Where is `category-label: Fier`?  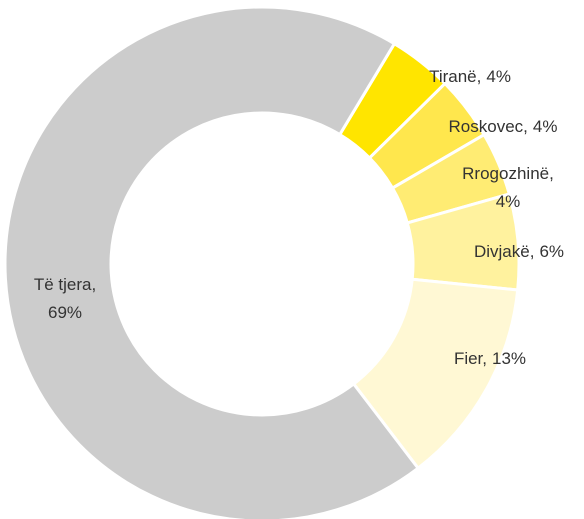 category-label: Fier is located at coordinates (469, 358).